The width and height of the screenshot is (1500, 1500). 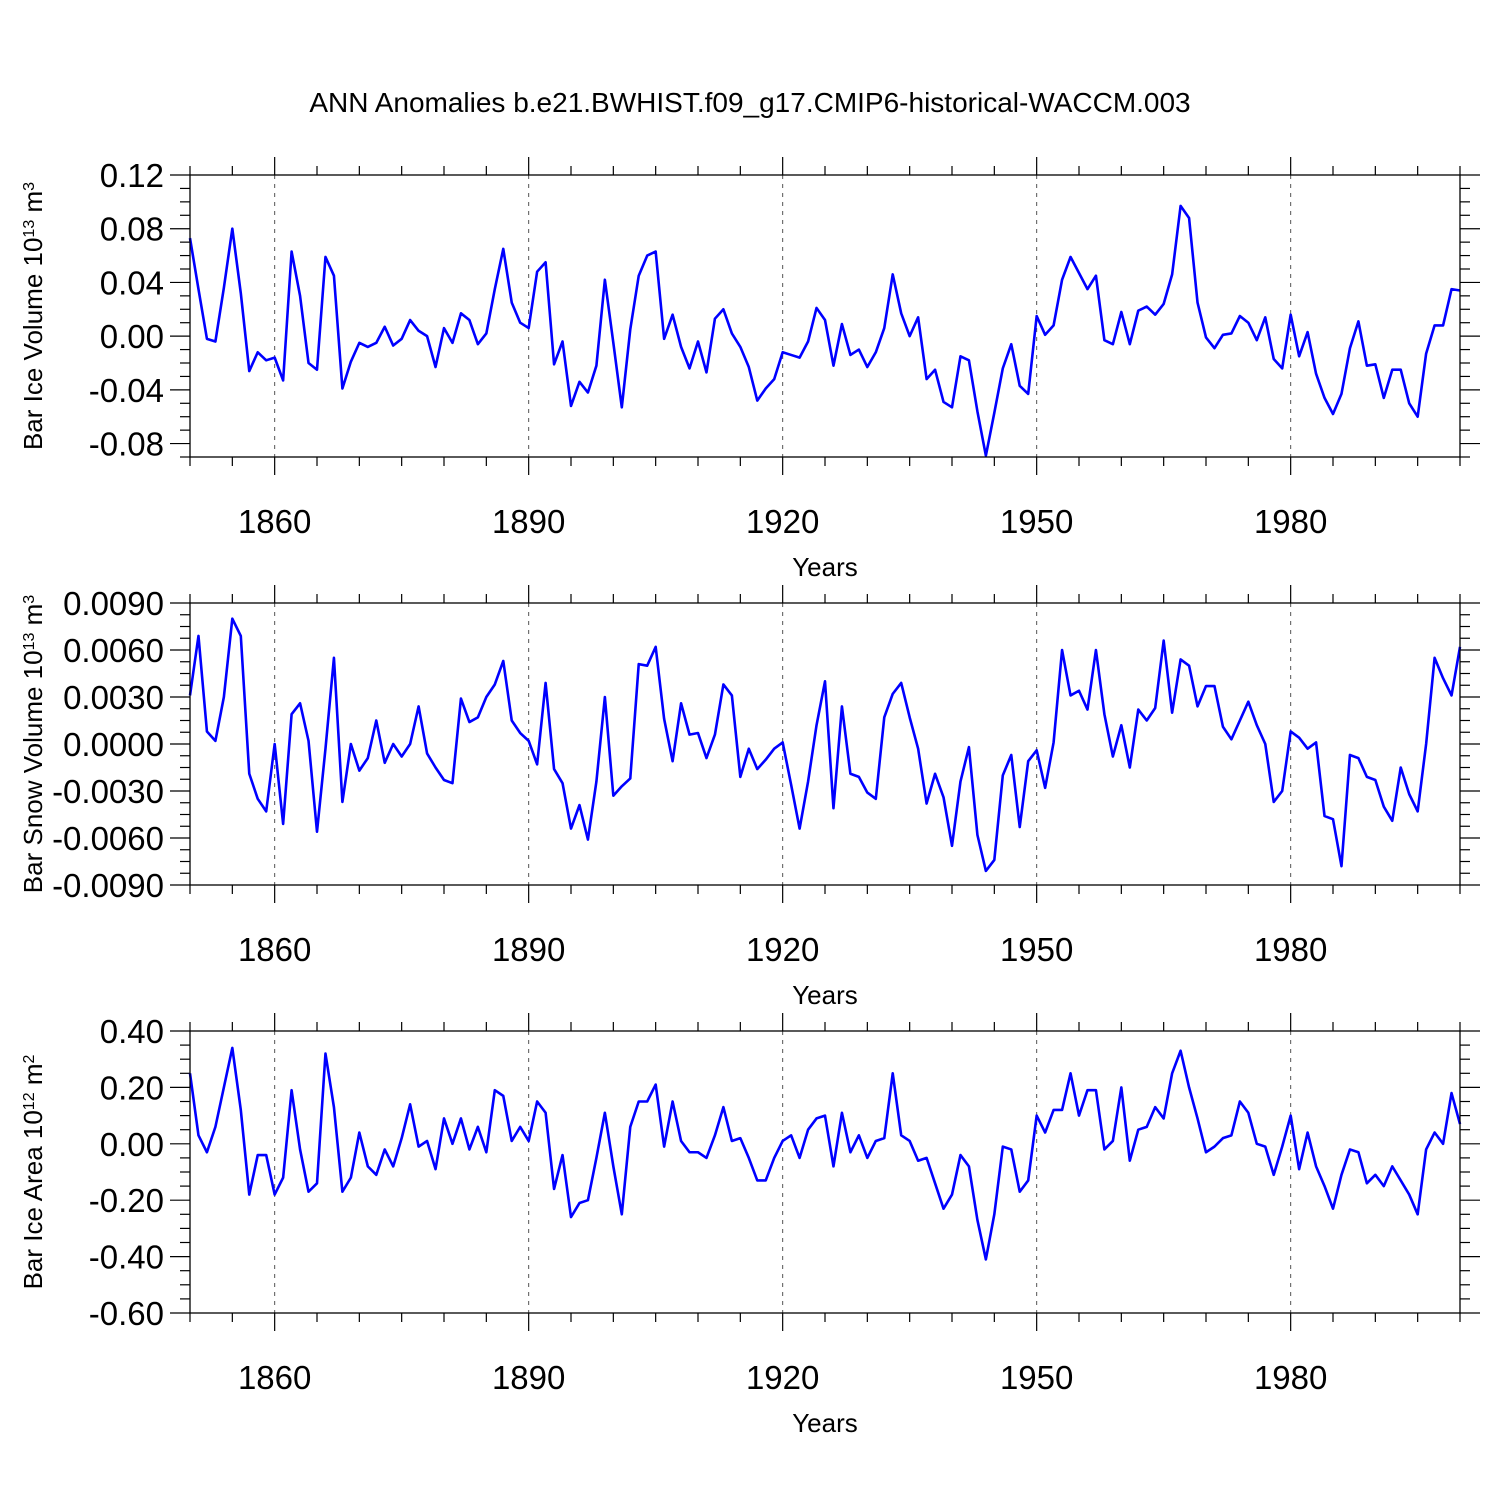 What do you see at coordinates (108, 885) in the screenshot?
I see `y-tick-label: -0.0090` at bounding box center [108, 885].